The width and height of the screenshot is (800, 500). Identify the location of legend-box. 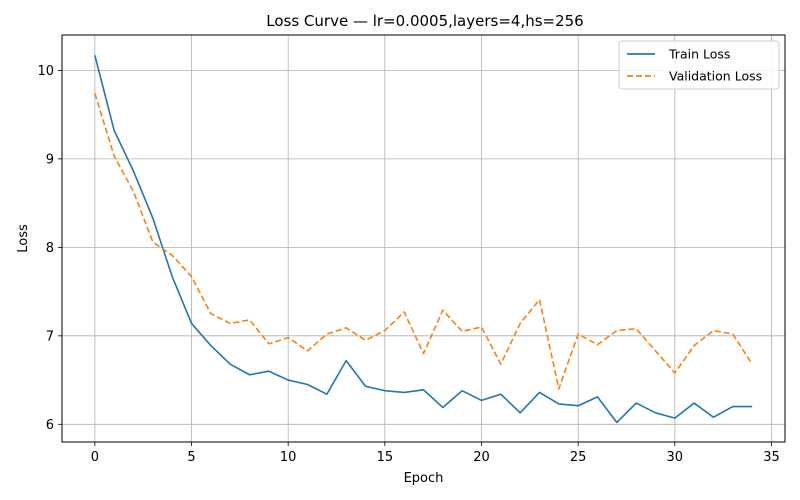
(699, 65).